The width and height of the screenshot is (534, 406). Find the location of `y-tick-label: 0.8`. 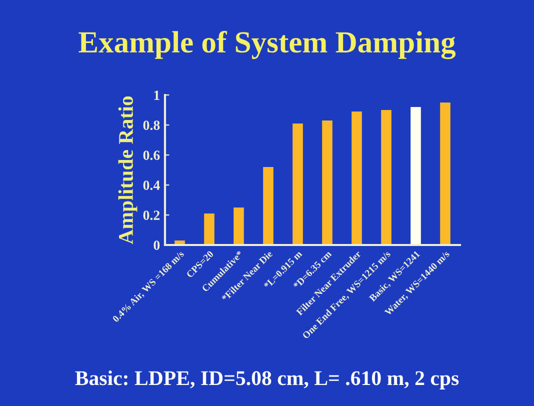

y-tick-label: 0.8 is located at coordinates (151, 125).